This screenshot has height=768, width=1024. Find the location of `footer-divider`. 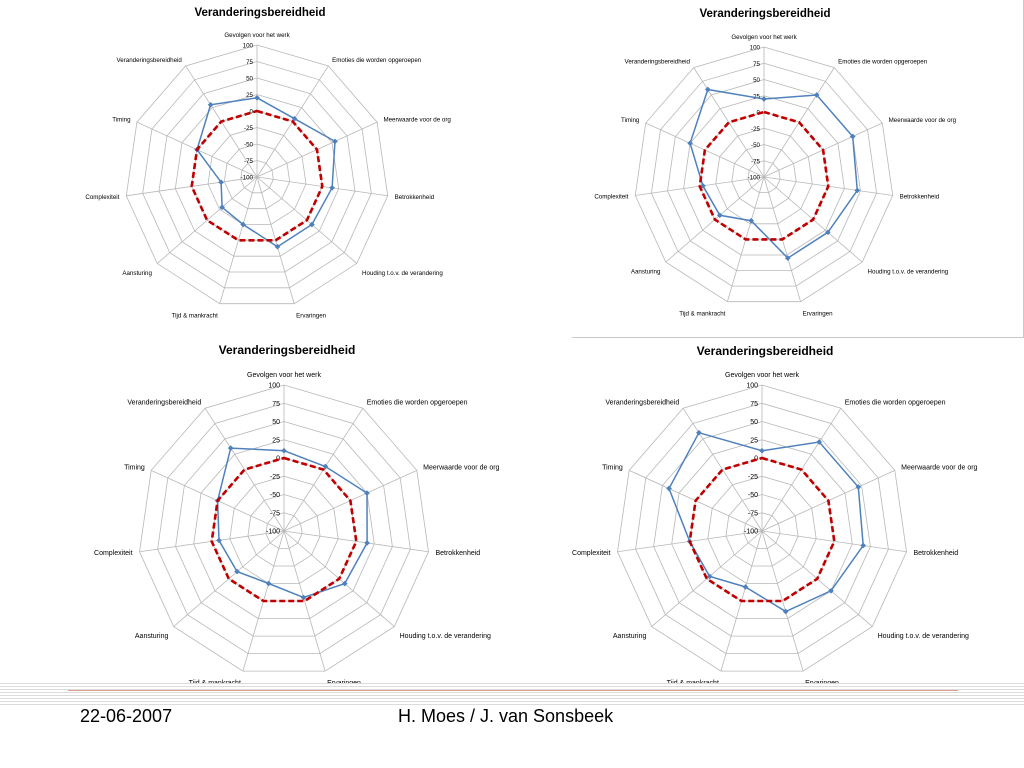

footer-divider is located at coordinates (513, 690).